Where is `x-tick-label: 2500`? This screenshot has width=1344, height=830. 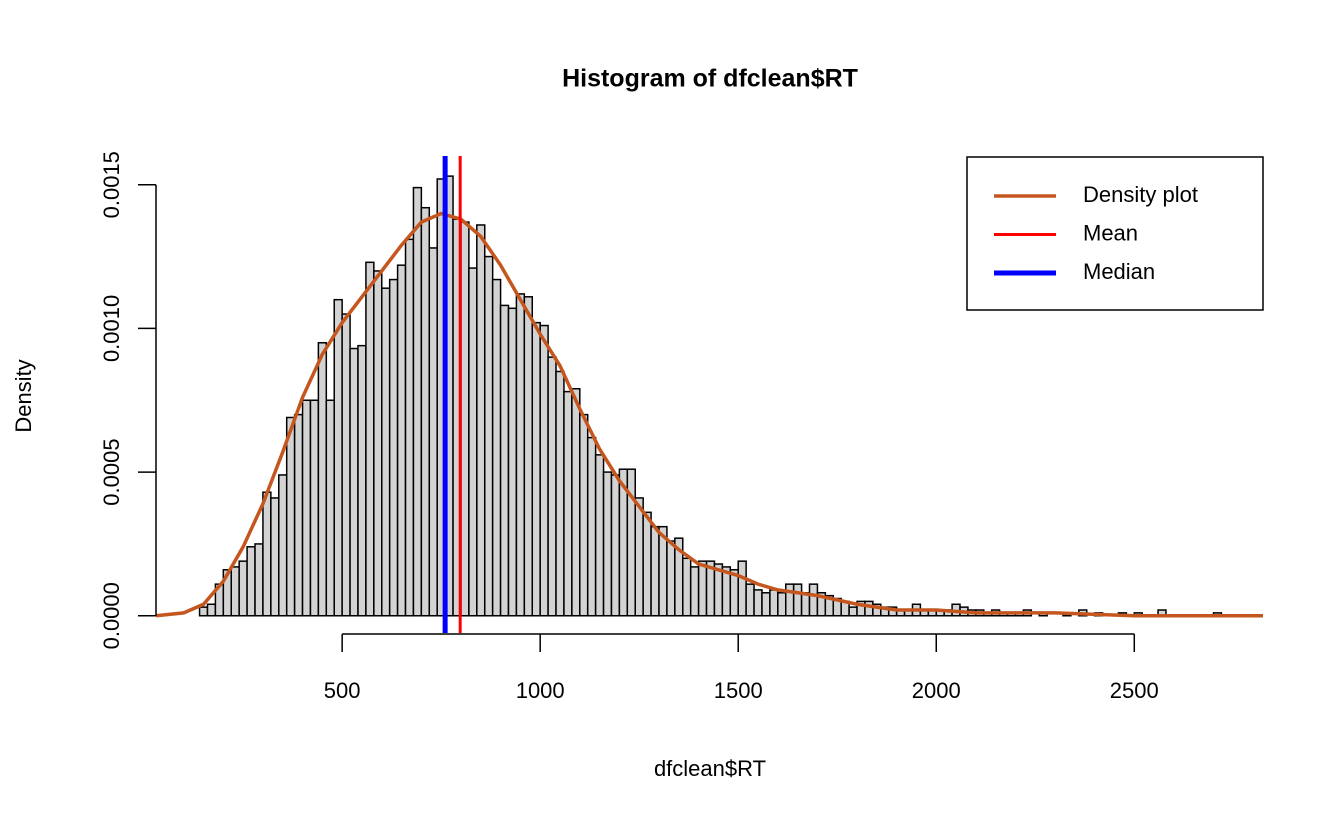 x-tick-label: 2500 is located at coordinates (1134, 690).